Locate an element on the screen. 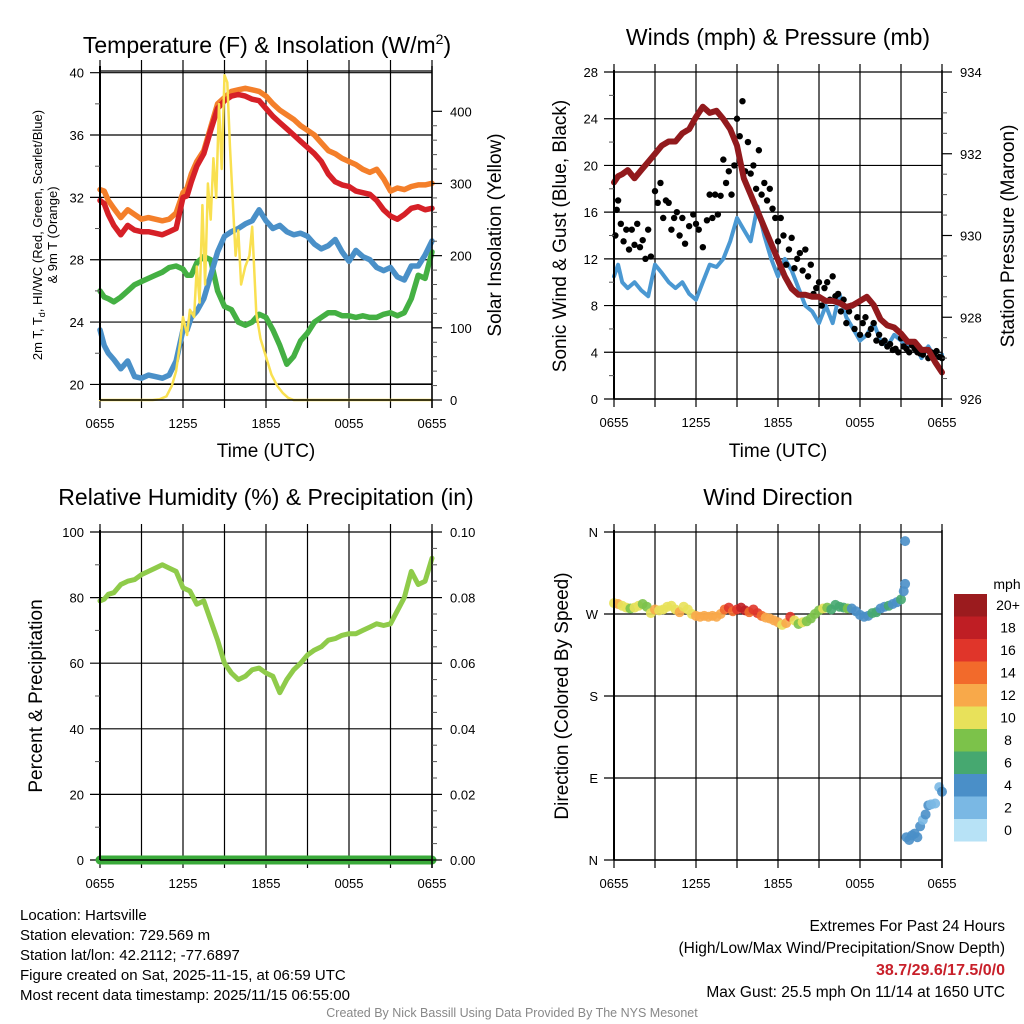 The width and height of the screenshot is (1024, 1024). temperature-y-tick-label: 28 is located at coordinates (77, 260).